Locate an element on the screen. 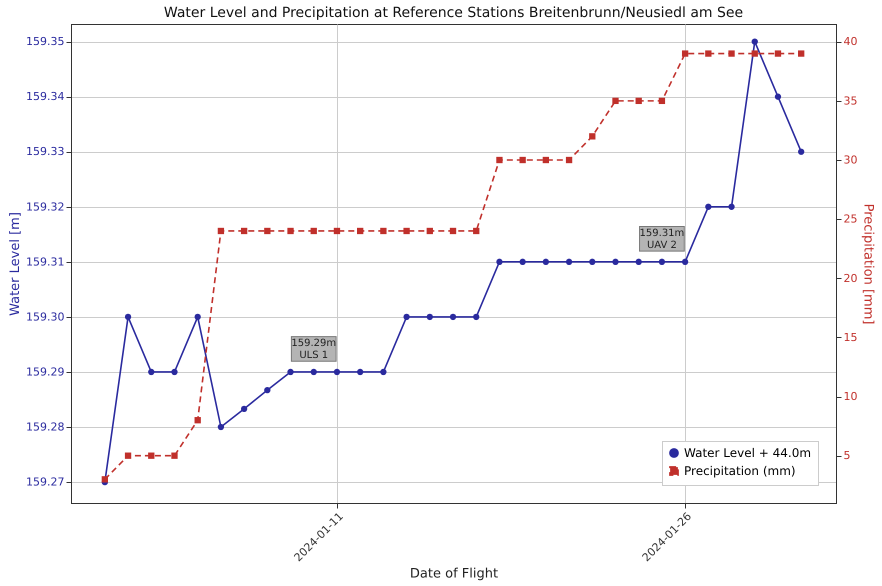  y-tick-label: 159.29 is located at coordinates (45, 371).